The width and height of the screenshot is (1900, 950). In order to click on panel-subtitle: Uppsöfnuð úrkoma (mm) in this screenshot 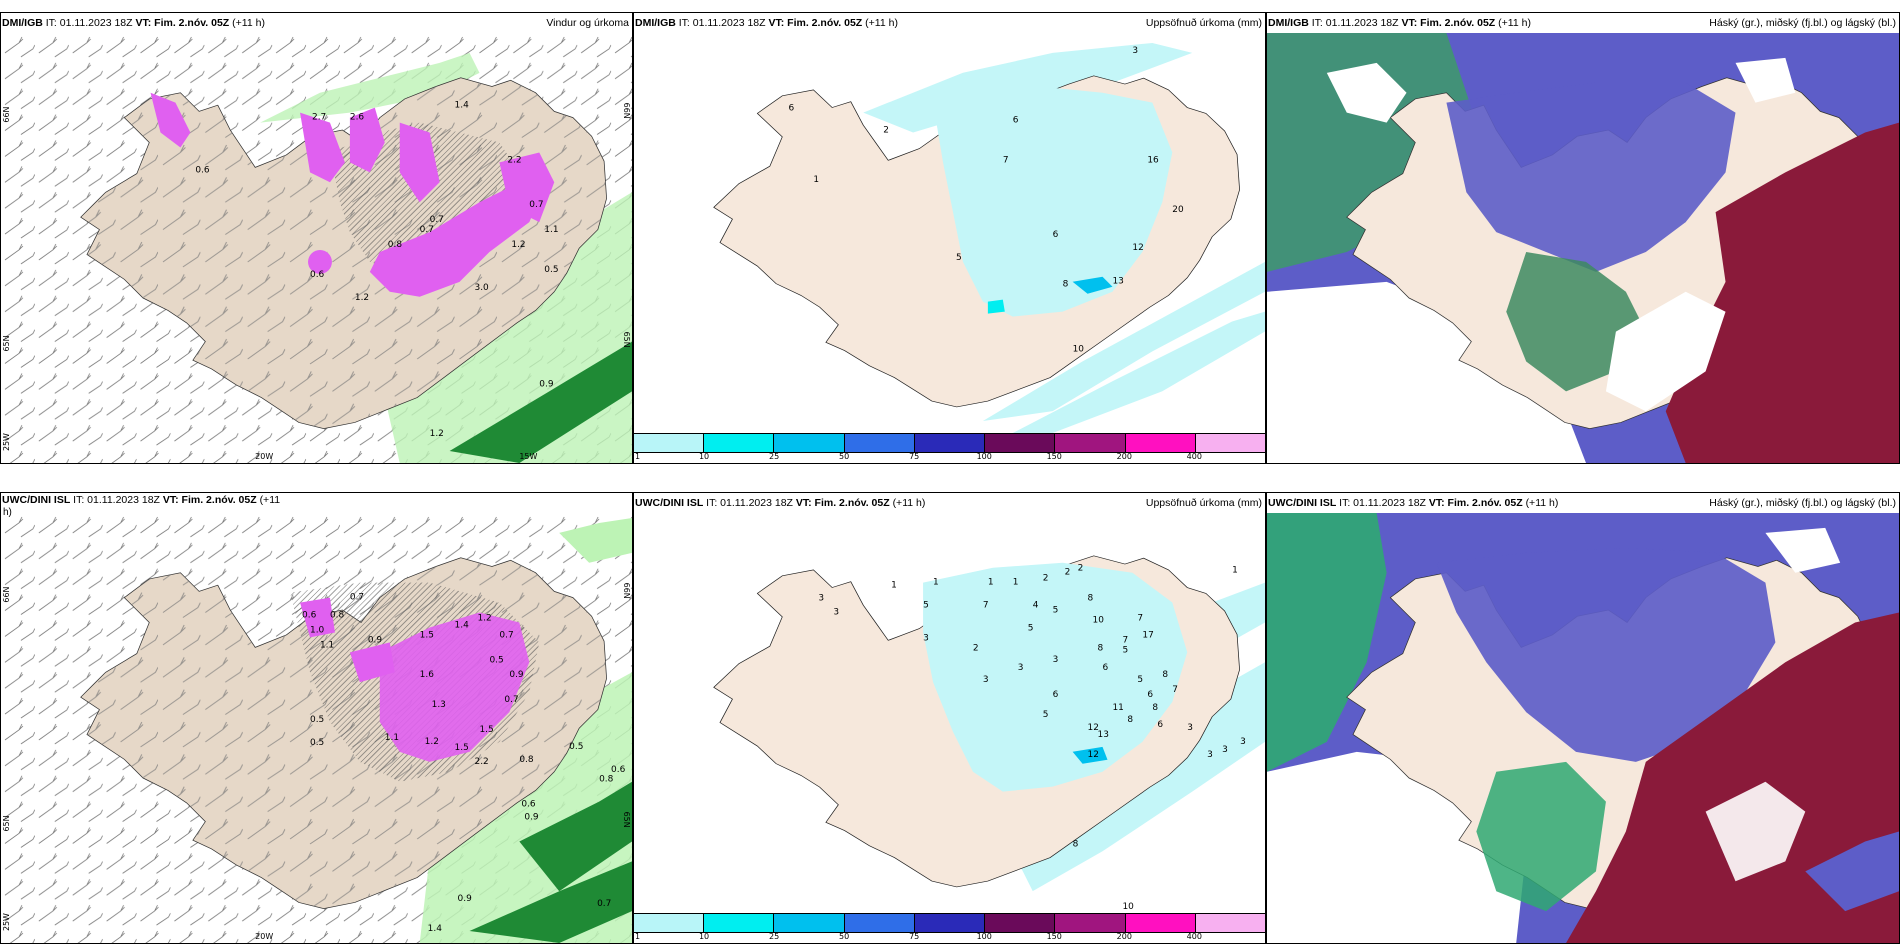, I will do `click(1203, 23)`.